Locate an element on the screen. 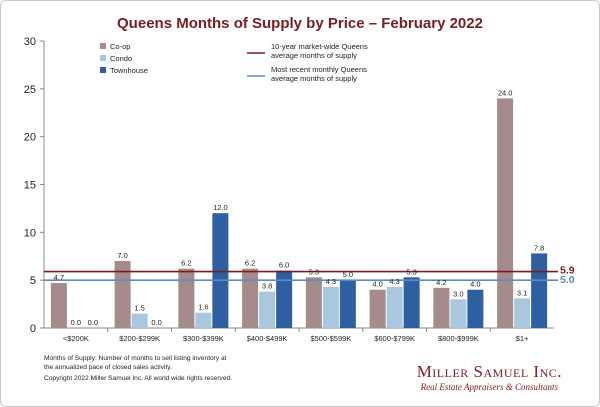 The width and height of the screenshot is (600, 407). data-label: 4.2 is located at coordinates (441, 282).